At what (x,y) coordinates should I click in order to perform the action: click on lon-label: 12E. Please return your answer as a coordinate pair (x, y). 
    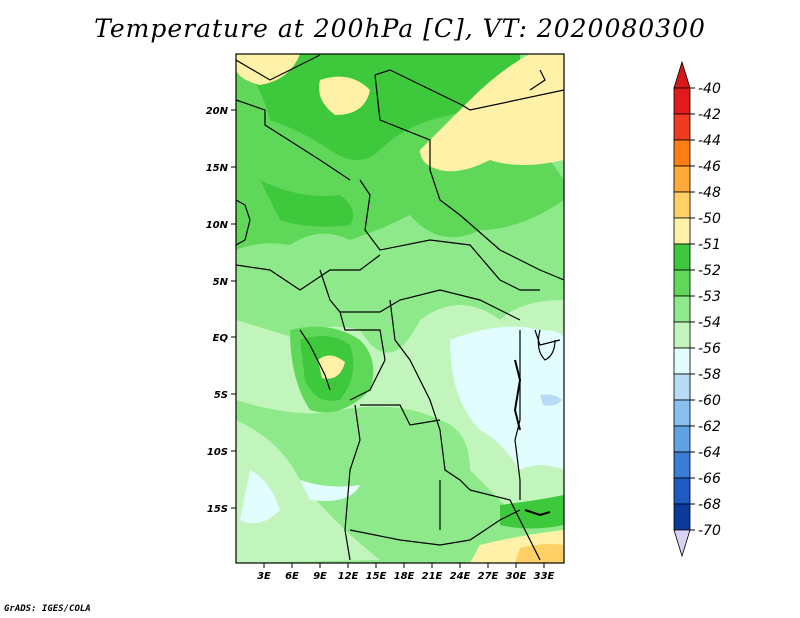
    Looking at the image, I should click on (348, 576).